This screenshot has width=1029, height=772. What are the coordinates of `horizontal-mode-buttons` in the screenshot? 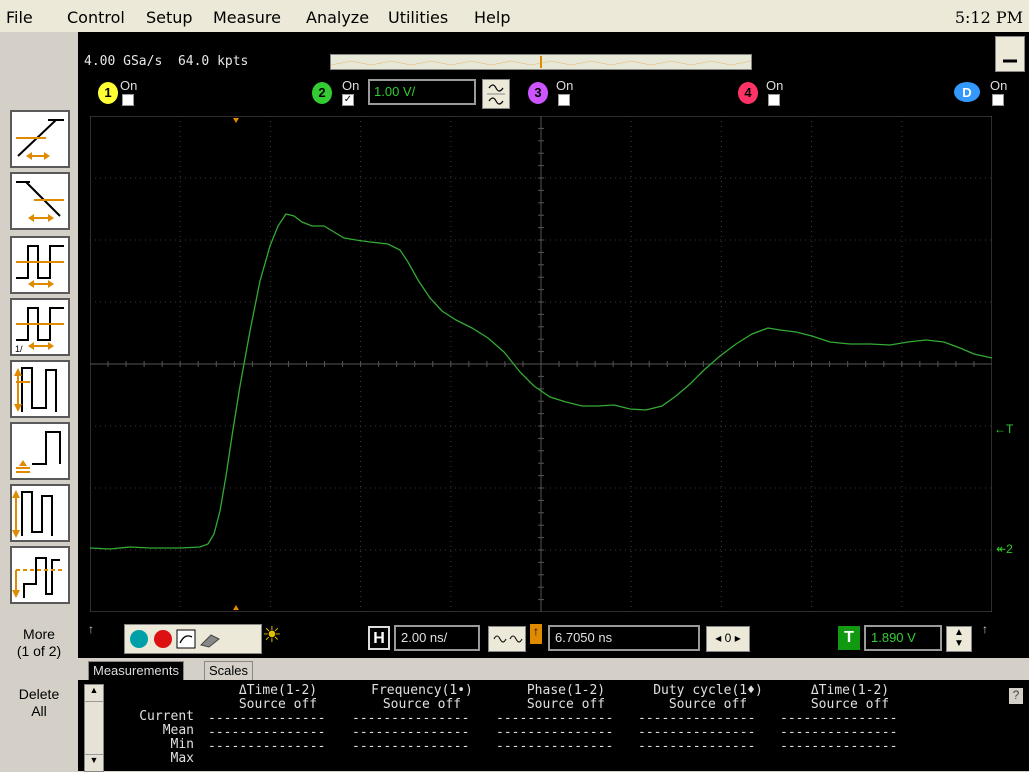 It's located at (507, 639).